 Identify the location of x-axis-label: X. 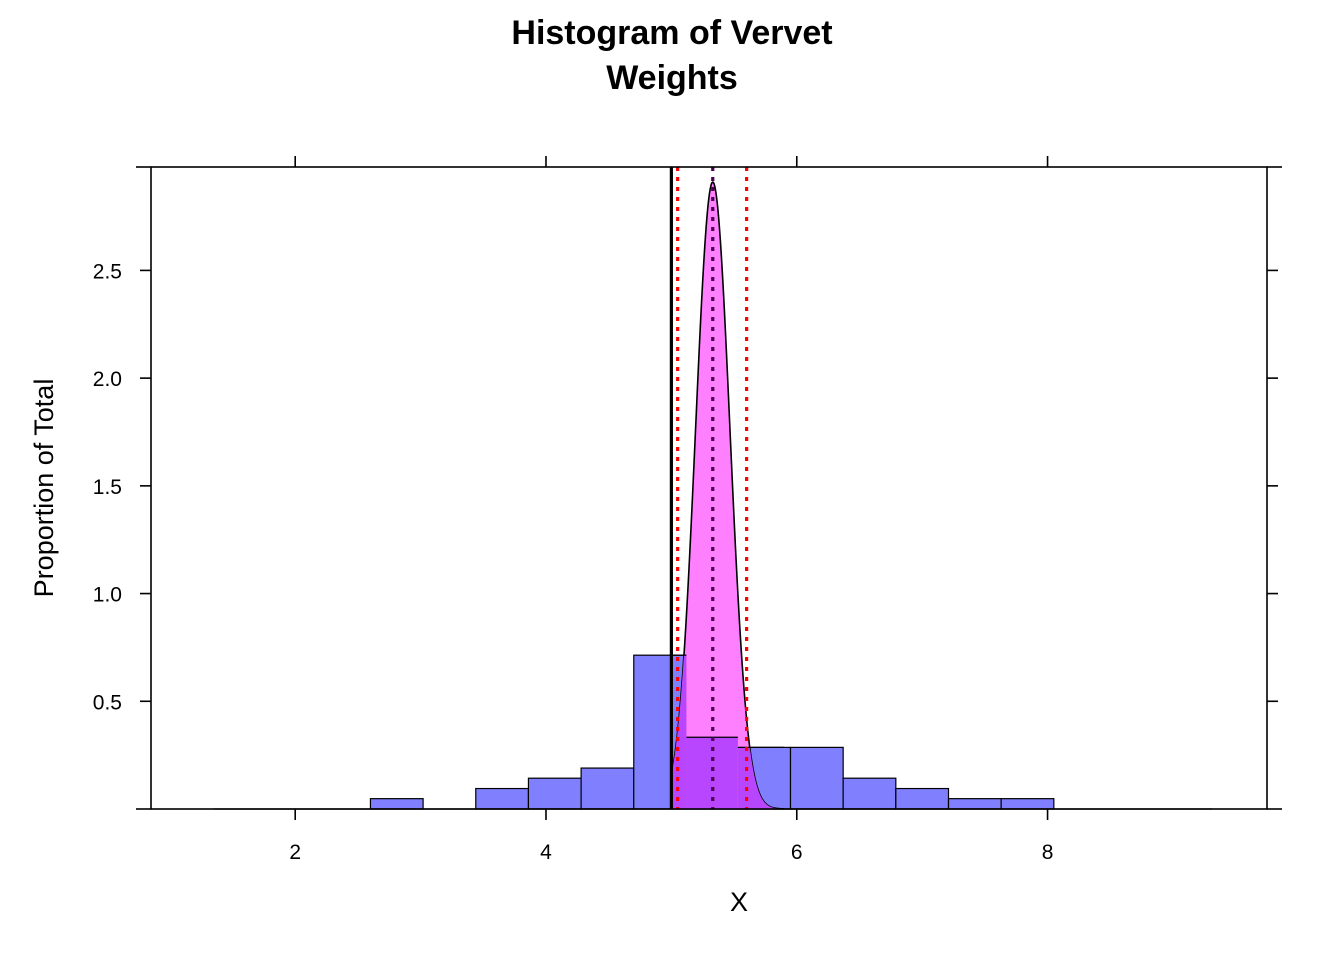
(739, 902).